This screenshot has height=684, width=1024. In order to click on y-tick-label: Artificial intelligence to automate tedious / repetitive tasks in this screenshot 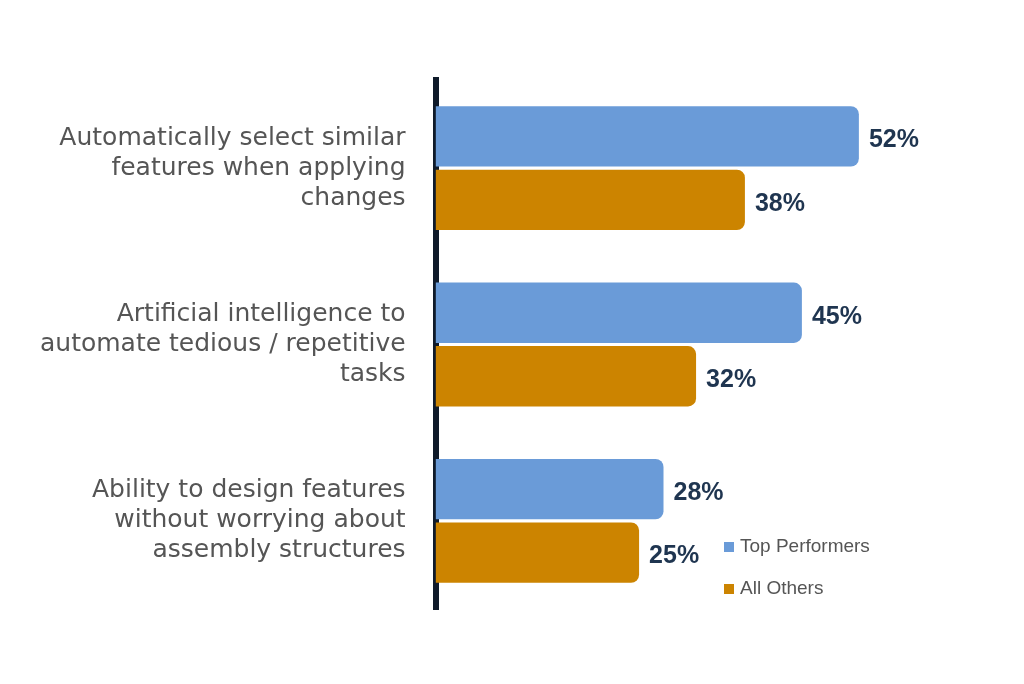, I will do `click(223, 342)`.